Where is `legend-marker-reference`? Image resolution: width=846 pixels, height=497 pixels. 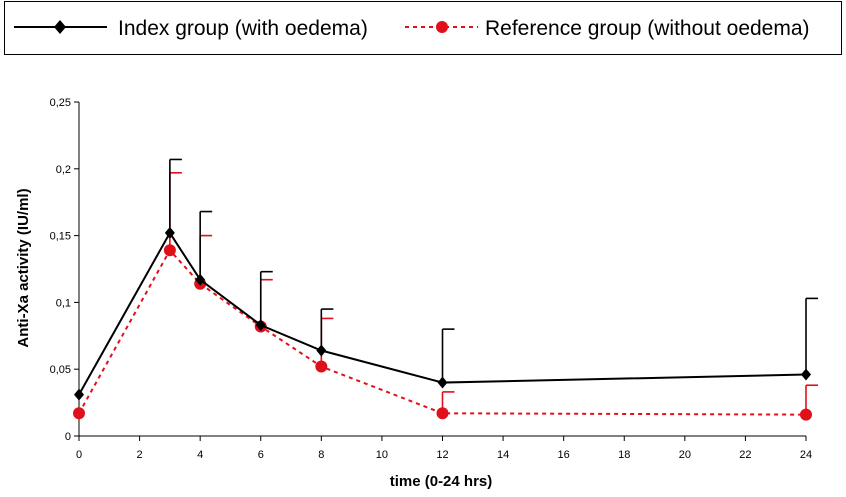
legend-marker-reference is located at coordinates (442, 27).